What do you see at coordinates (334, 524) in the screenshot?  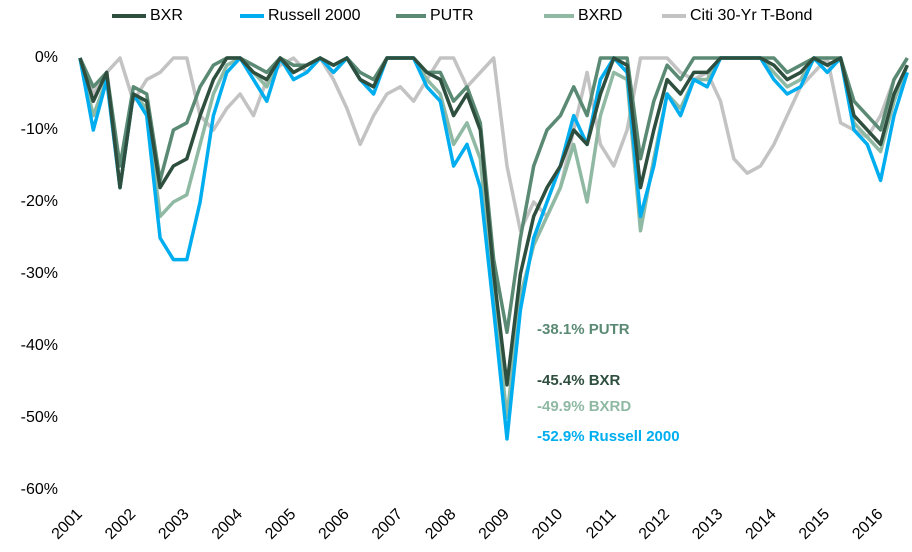 I see `x-tick-label: 2006` at bounding box center [334, 524].